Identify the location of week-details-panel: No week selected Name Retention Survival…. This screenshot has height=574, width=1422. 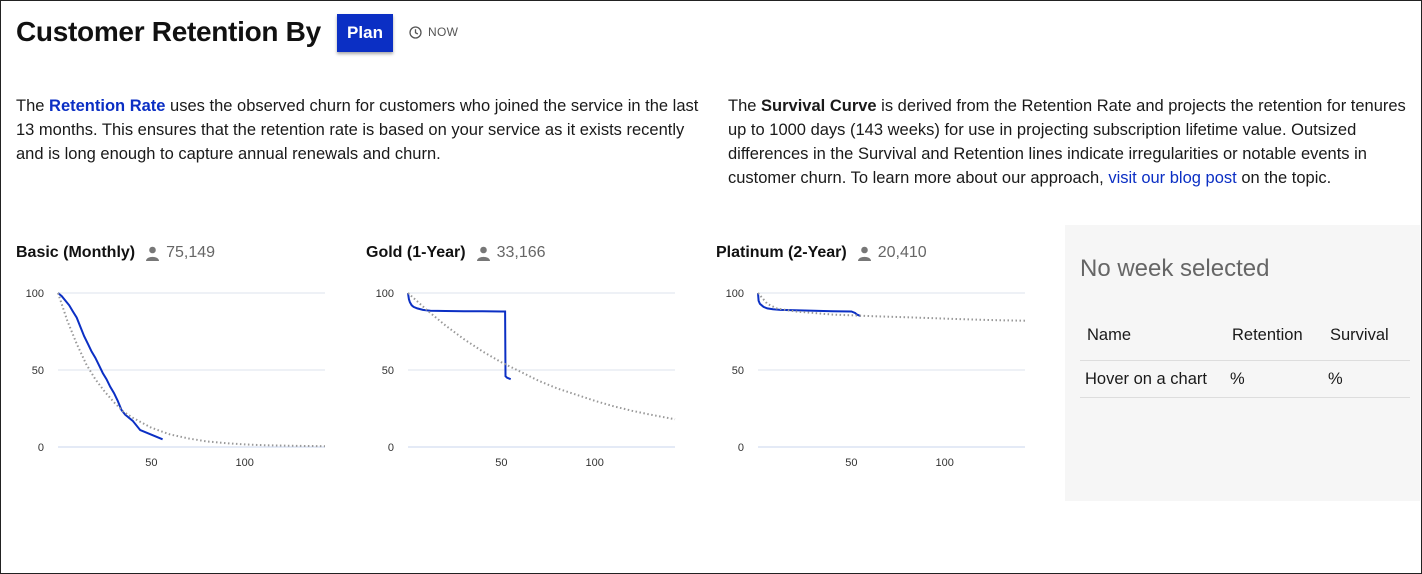
(1242, 363).